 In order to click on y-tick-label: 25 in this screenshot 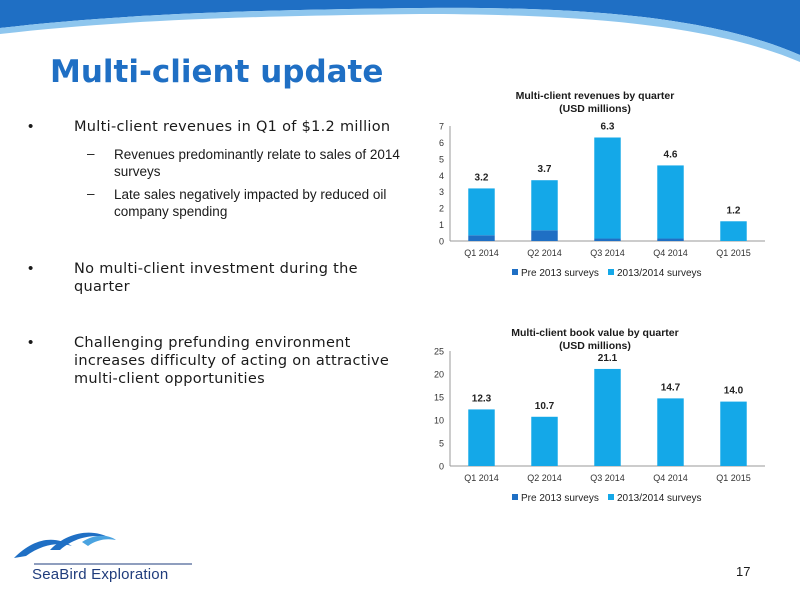, I will do `click(439, 352)`.